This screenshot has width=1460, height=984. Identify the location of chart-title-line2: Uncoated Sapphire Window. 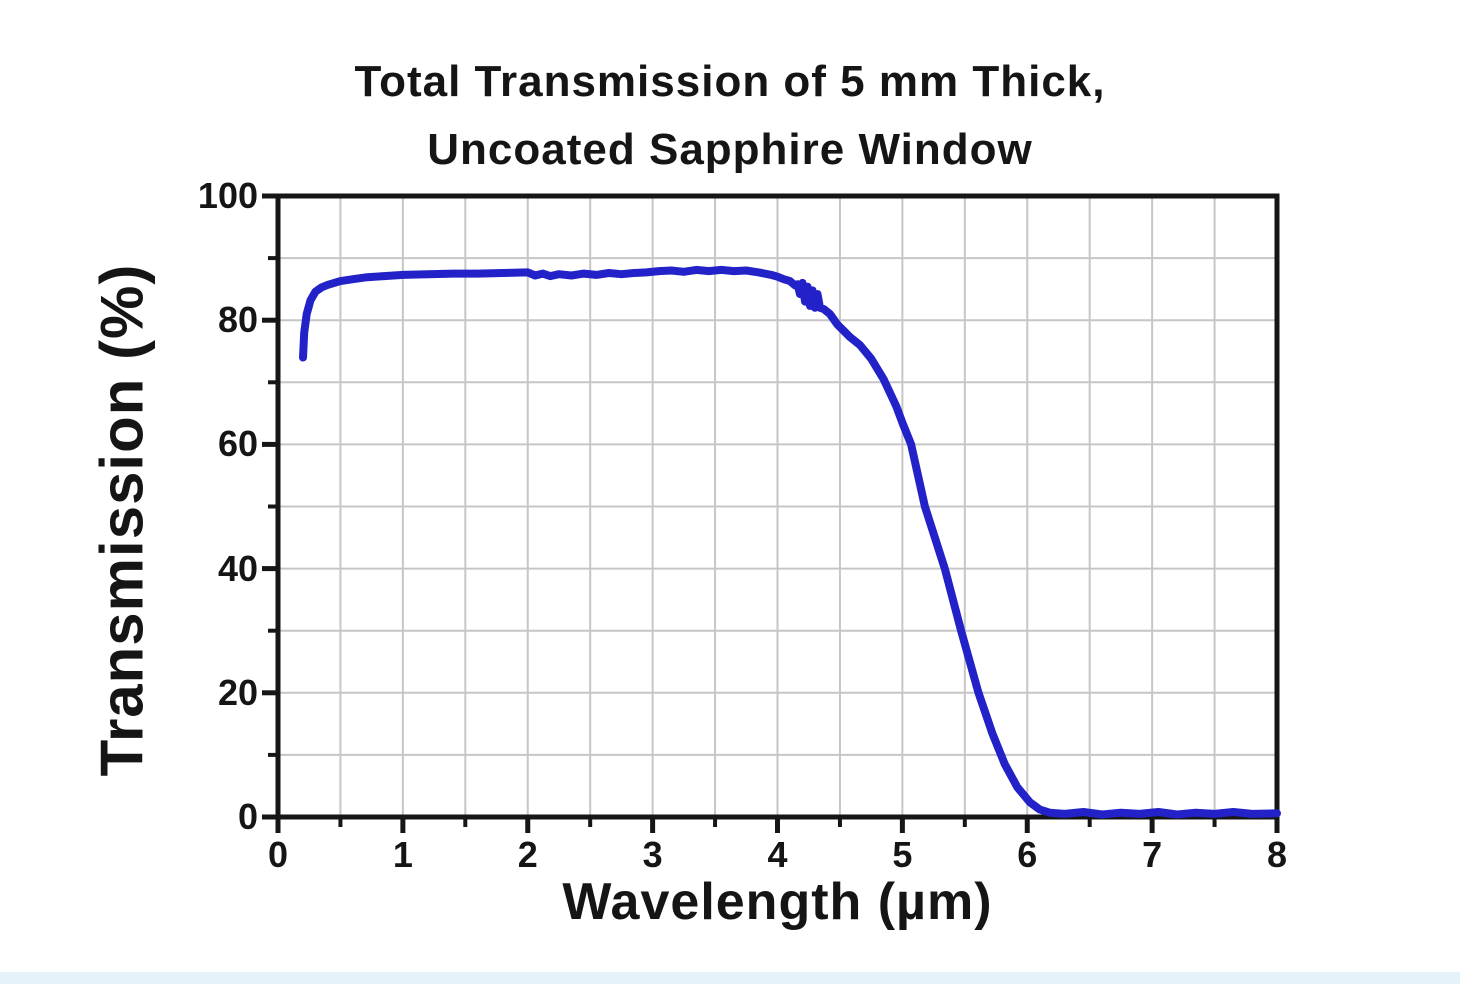
(730, 149).